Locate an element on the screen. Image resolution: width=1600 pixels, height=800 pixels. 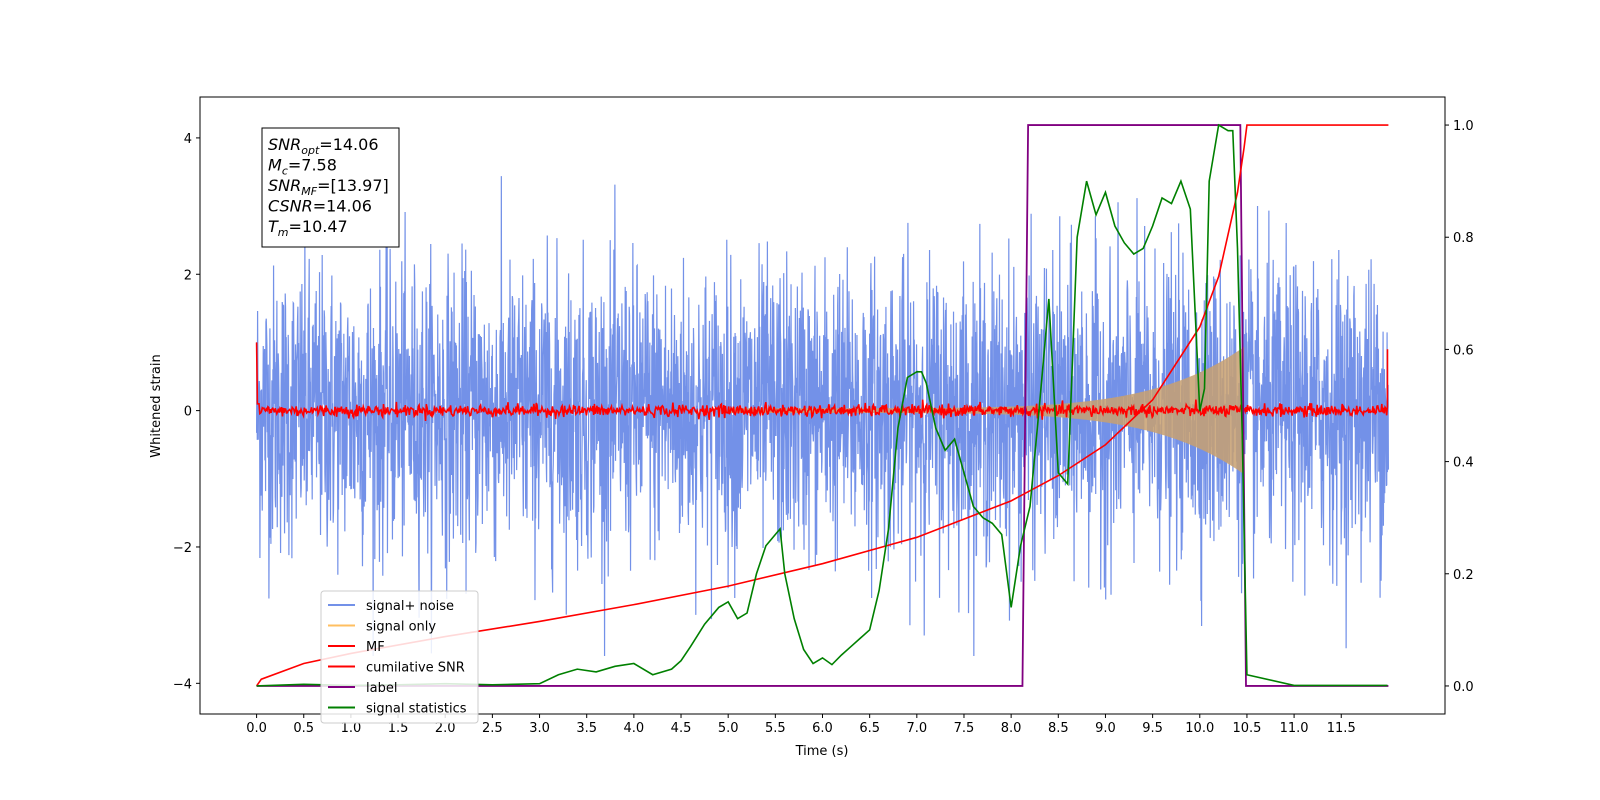
x-tick-label: 8.5 is located at coordinates (1058, 728).